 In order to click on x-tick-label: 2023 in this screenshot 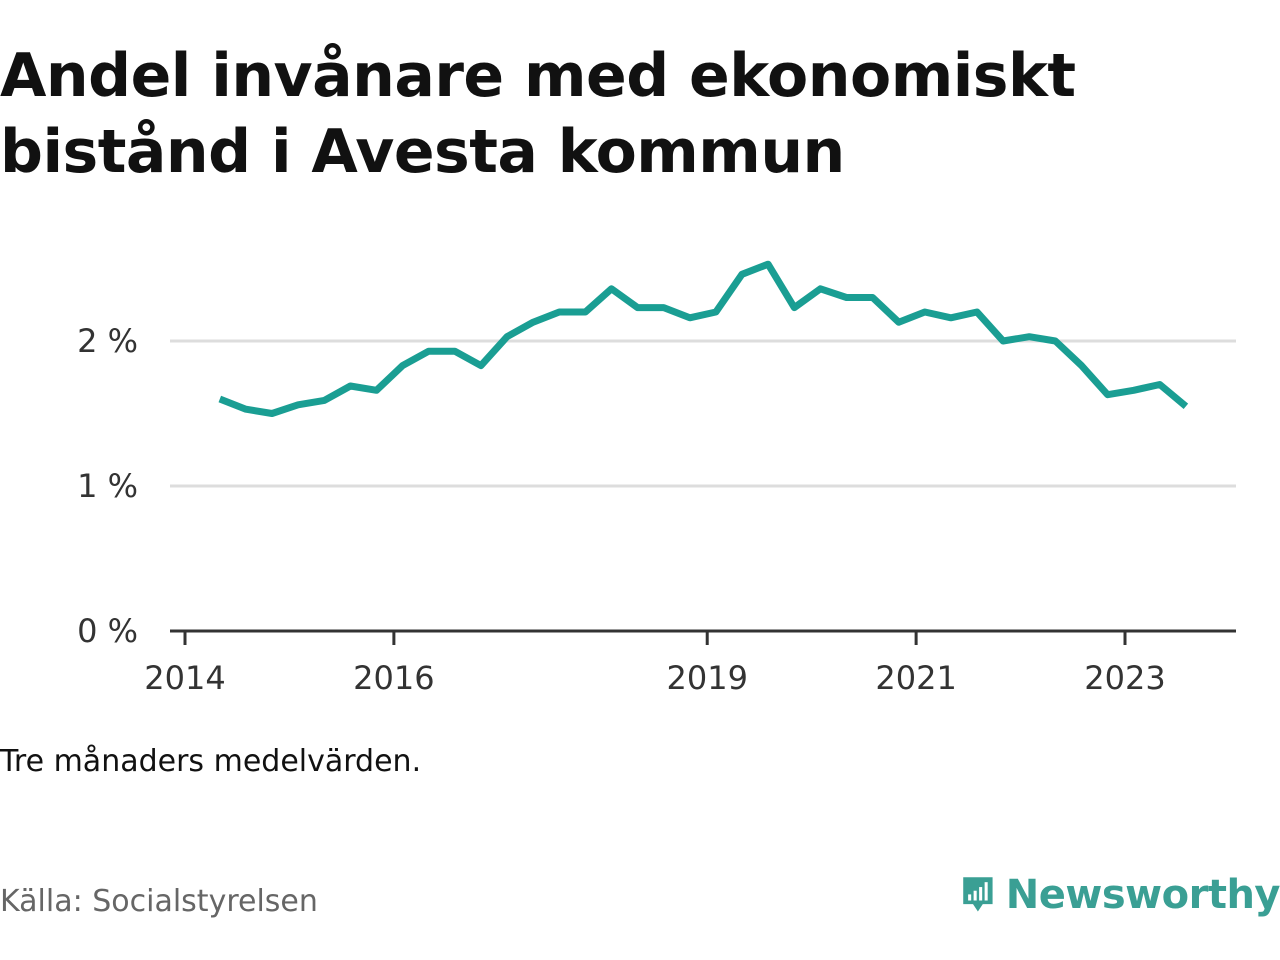, I will do `click(1124, 678)`.